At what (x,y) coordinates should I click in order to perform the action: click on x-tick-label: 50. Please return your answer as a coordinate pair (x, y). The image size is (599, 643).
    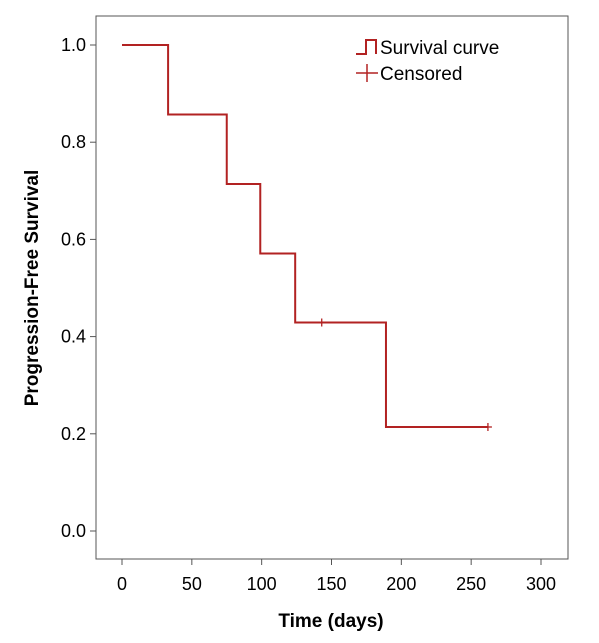
    Looking at the image, I should click on (192, 584).